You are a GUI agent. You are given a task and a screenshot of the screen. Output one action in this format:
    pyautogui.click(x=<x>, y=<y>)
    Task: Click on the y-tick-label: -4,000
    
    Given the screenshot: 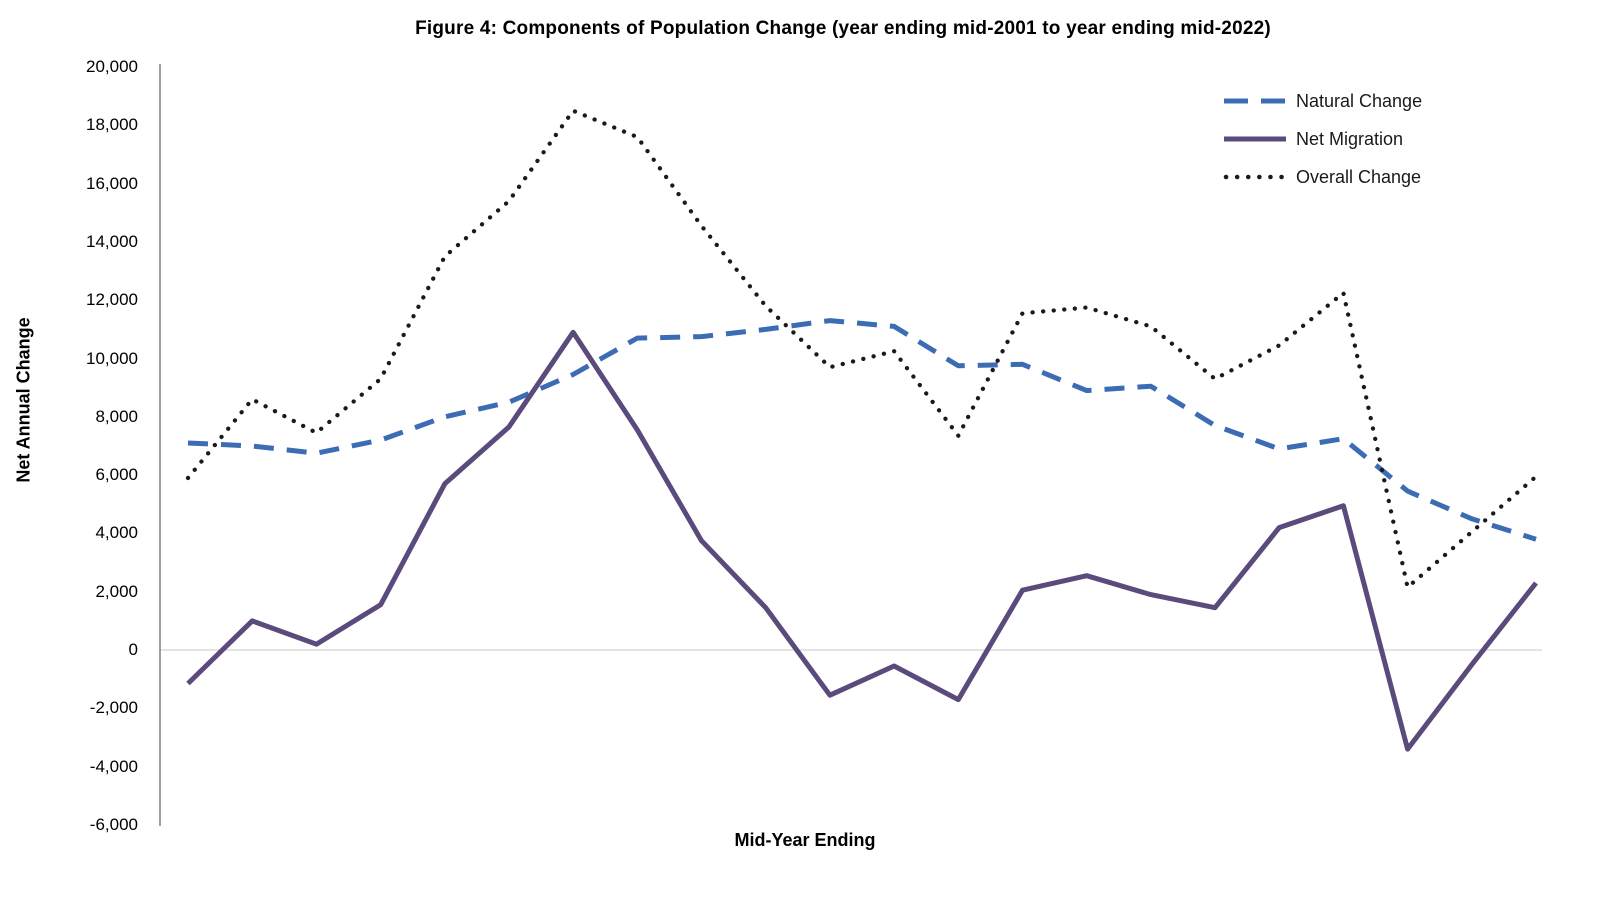 What is the action you would take?
    pyautogui.click(x=113, y=766)
    